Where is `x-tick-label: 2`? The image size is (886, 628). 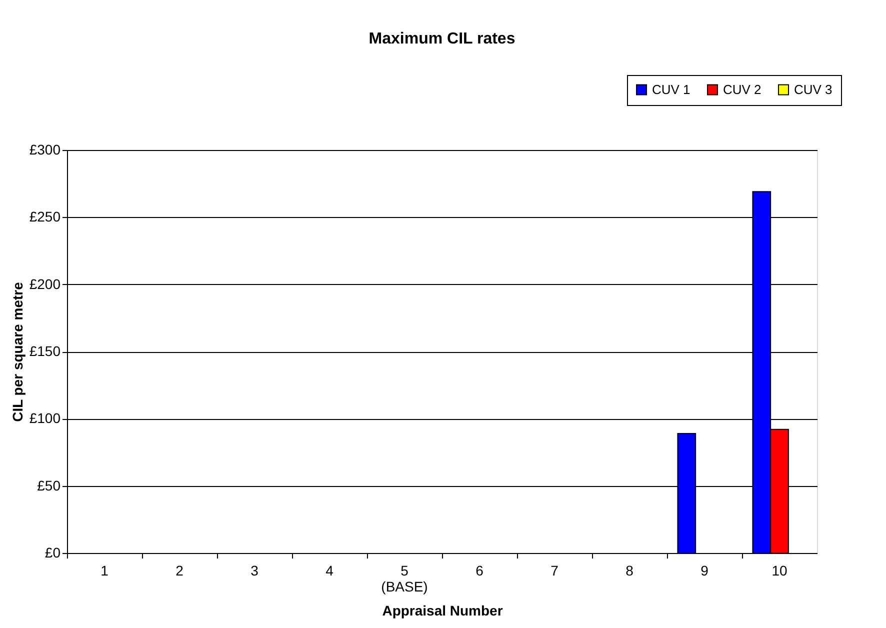 x-tick-label: 2 is located at coordinates (180, 570).